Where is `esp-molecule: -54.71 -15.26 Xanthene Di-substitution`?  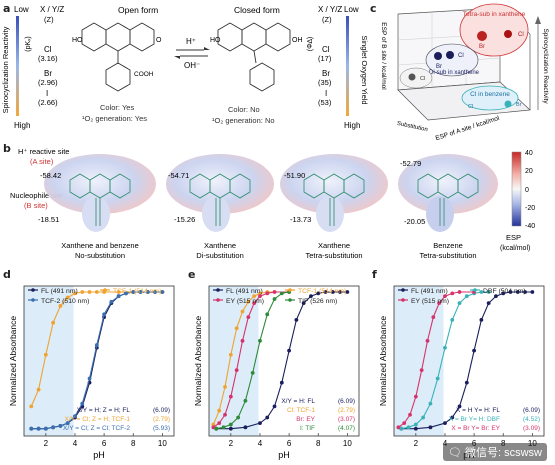
esp-molecule: -54.71 -15.26 Xanthene Di-substitution is located at coordinates (220, 207).